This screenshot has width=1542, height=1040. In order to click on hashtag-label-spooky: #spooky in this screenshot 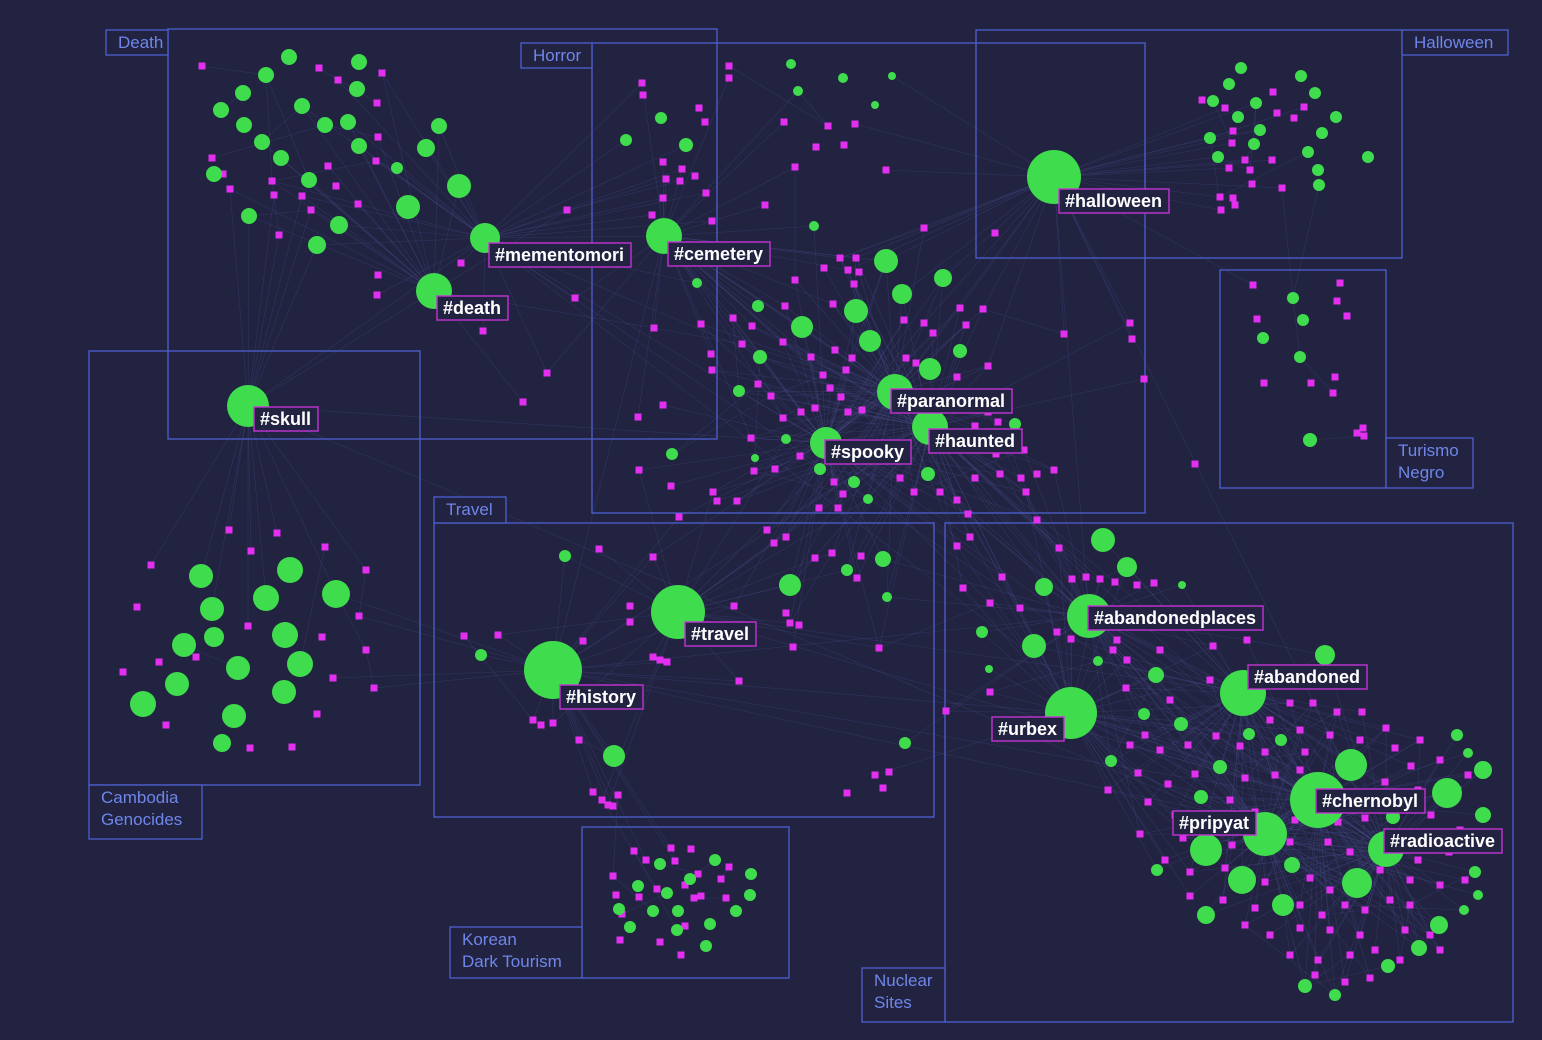, I will do `click(868, 452)`.